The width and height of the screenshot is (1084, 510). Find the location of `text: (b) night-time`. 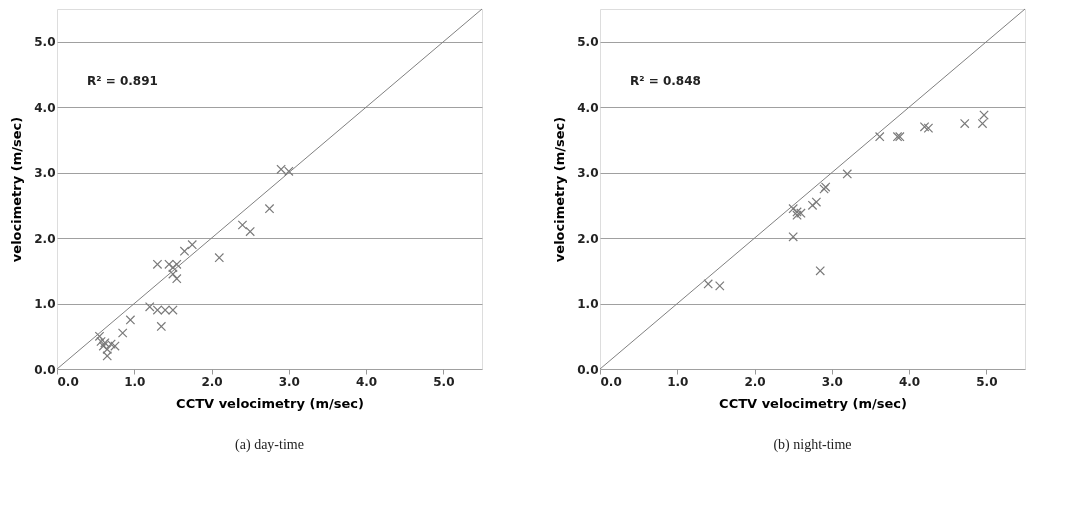

text: (b) night-time is located at coordinates (812, 445).